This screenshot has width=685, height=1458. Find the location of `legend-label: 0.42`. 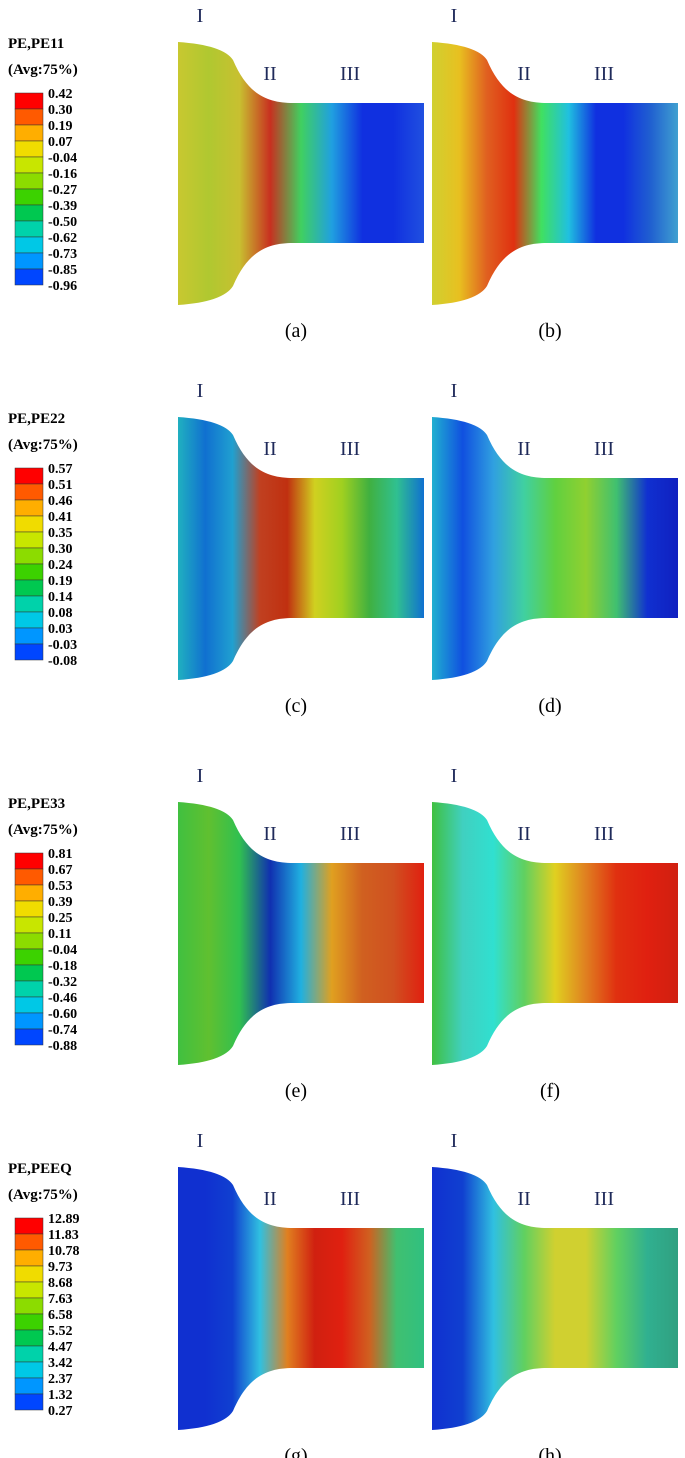

legend-label: 0.42 is located at coordinates (60, 94).